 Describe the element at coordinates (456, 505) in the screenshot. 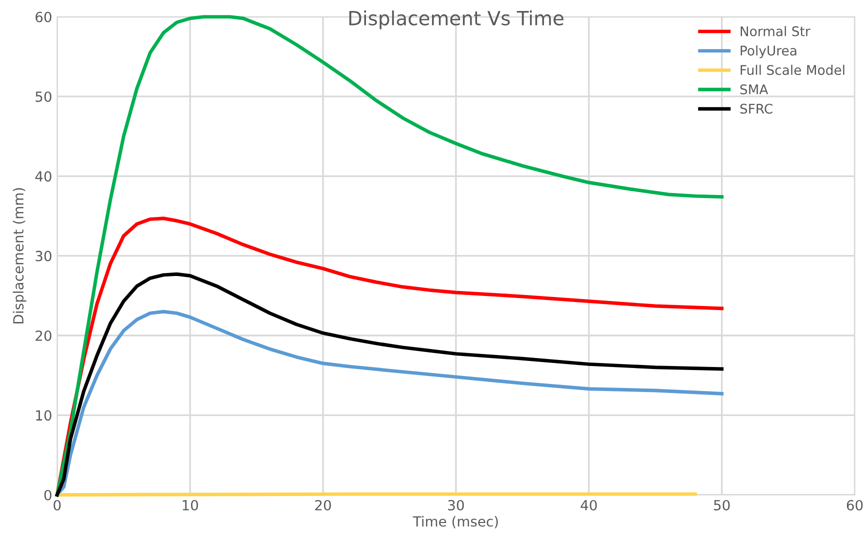

I see `x-tick-label: 30` at that location.